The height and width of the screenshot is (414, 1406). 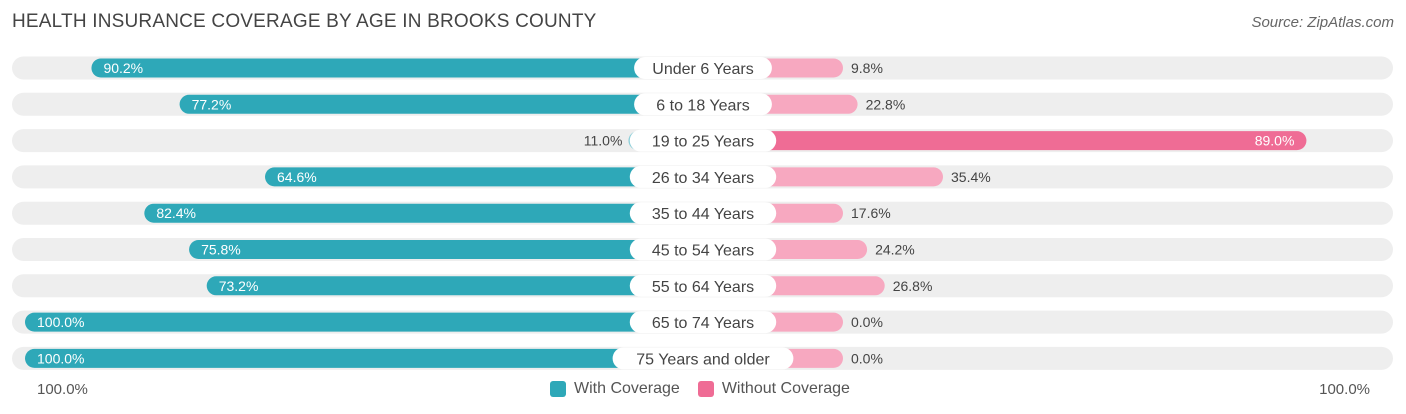 I want to click on category-label: Under 6 Years, so click(x=702, y=69).